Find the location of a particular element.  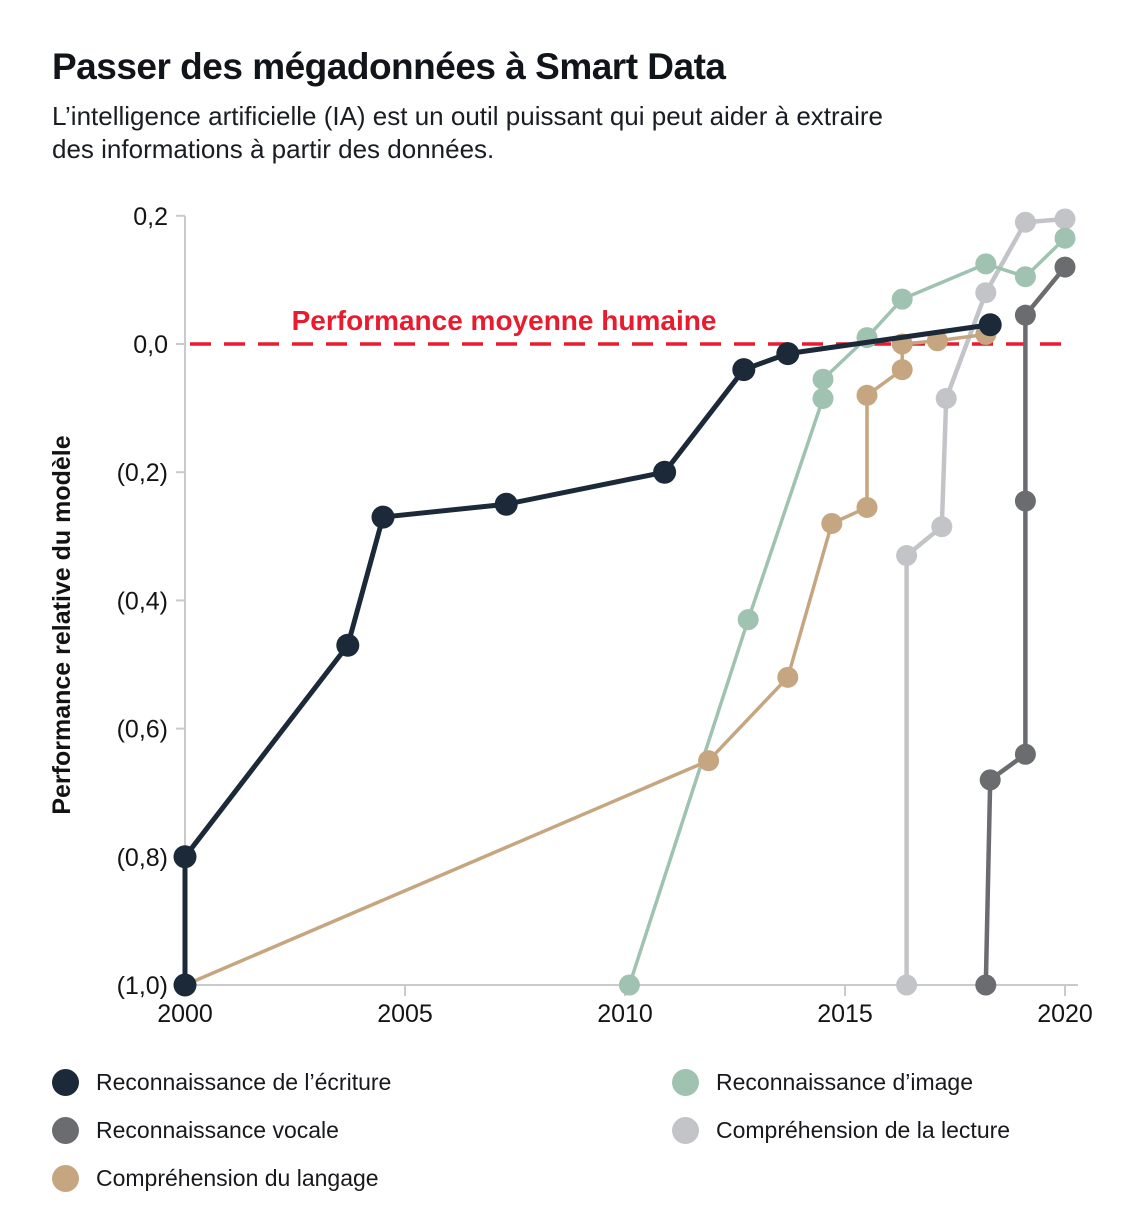

legend-label: Reconnaissance d’image is located at coordinates (844, 1081).